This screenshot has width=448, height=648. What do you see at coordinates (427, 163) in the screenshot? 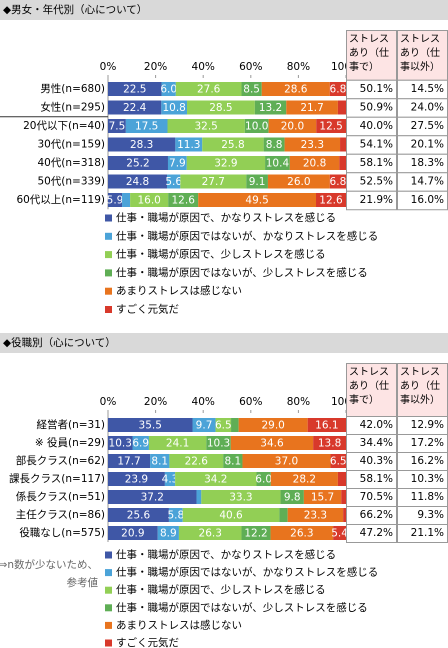
I see `table-value: 18.3%` at bounding box center [427, 163].